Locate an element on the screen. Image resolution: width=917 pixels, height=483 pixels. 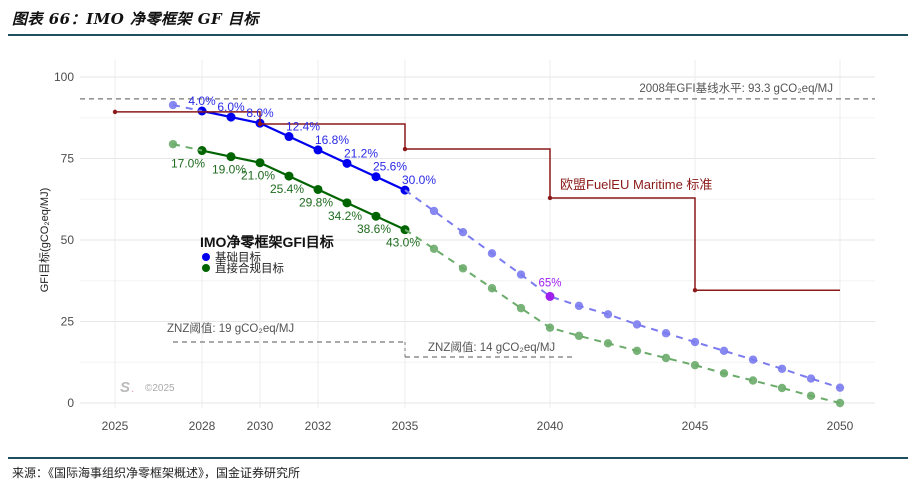
y-tick-label: 75 is located at coordinates (68, 159).